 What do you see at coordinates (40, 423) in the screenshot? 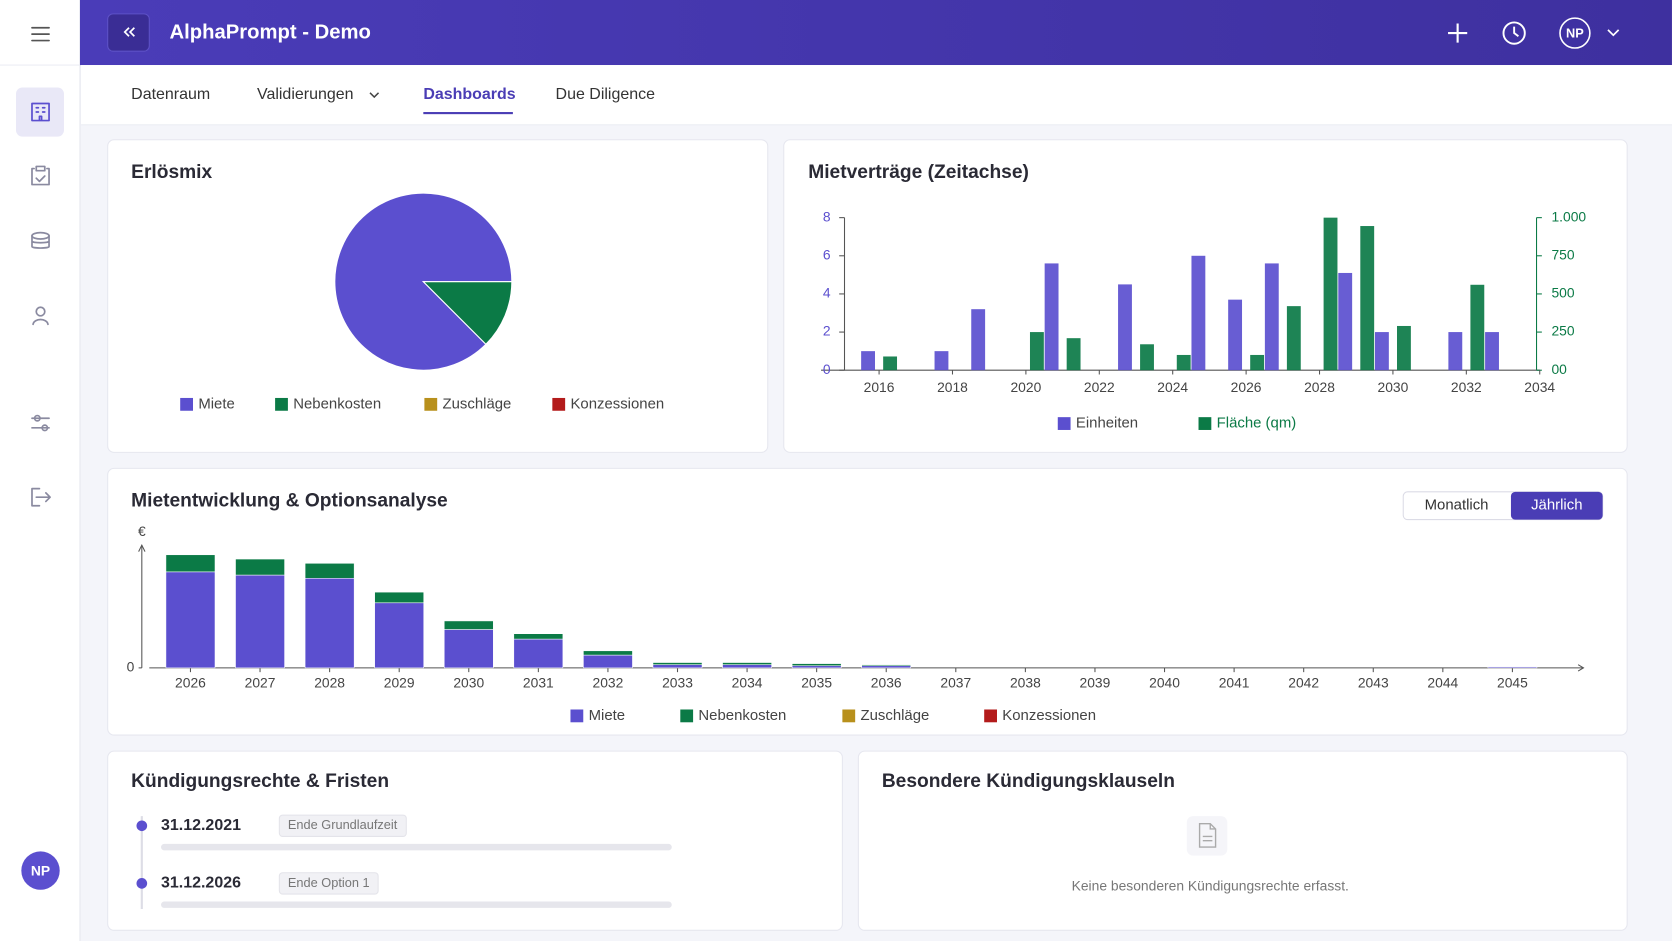
I see `nav-settings` at bounding box center [40, 423].